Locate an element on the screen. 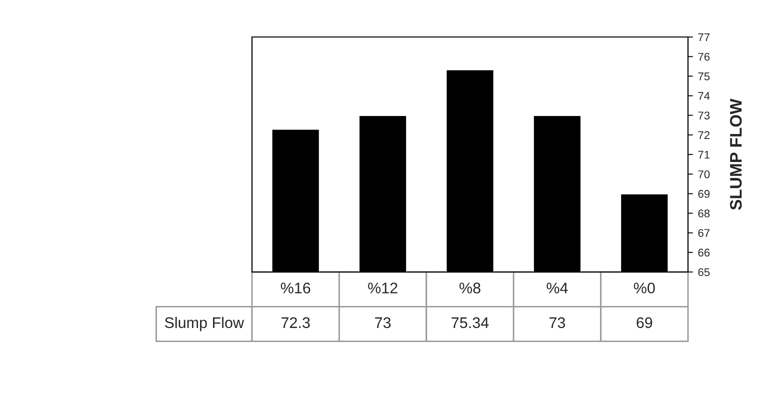  y-tick-label: 70 is located at coordinates (704, 174).